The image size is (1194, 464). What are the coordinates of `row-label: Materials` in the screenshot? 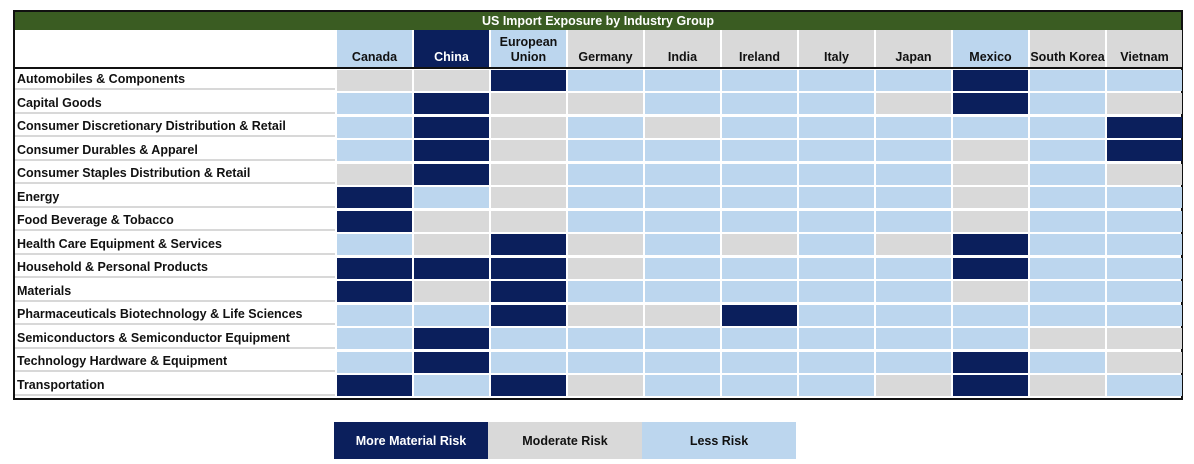 It's located at (175, 291).